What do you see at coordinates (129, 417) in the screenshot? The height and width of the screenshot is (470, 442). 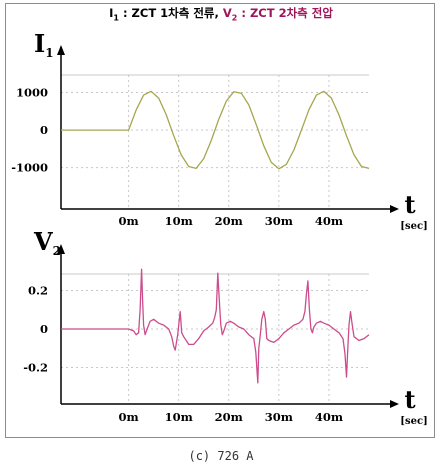 I see `voltage-xtick-label-0: 0m` at bounding box center [129, 417].